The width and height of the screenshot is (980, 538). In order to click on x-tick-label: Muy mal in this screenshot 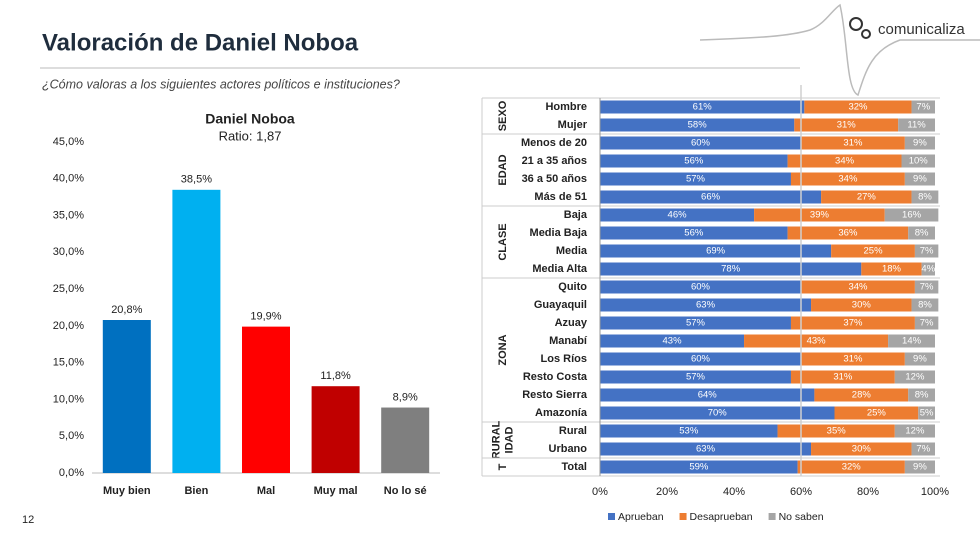, I will do `click(336, 491)`.